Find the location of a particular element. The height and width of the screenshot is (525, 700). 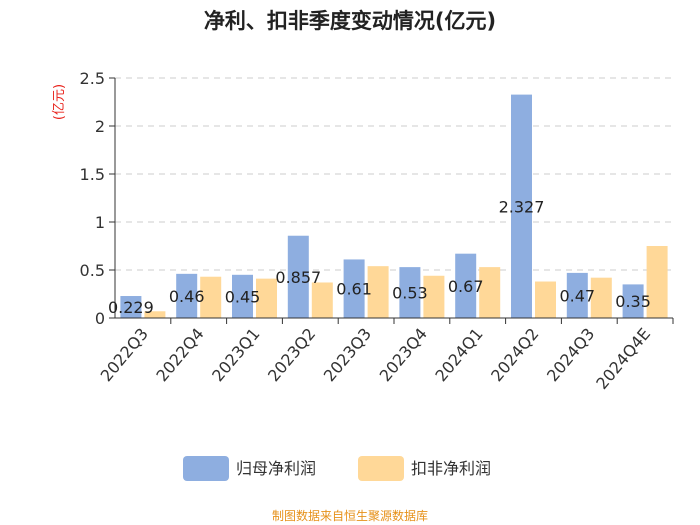

data-label: 0.46 is located at coordinates (187, 296).